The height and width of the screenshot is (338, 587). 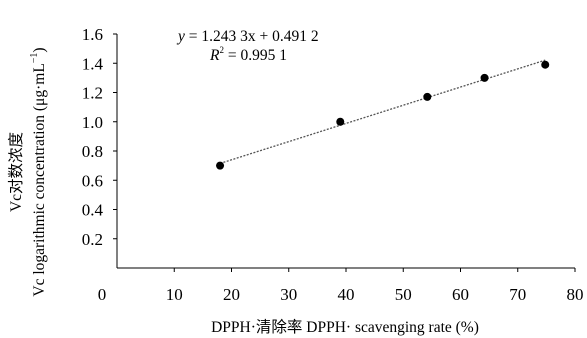 What do you see at coordinates (231, 294) in the screenshot?
I see `x-tick-label: 20` at bounding box center [231, 294].